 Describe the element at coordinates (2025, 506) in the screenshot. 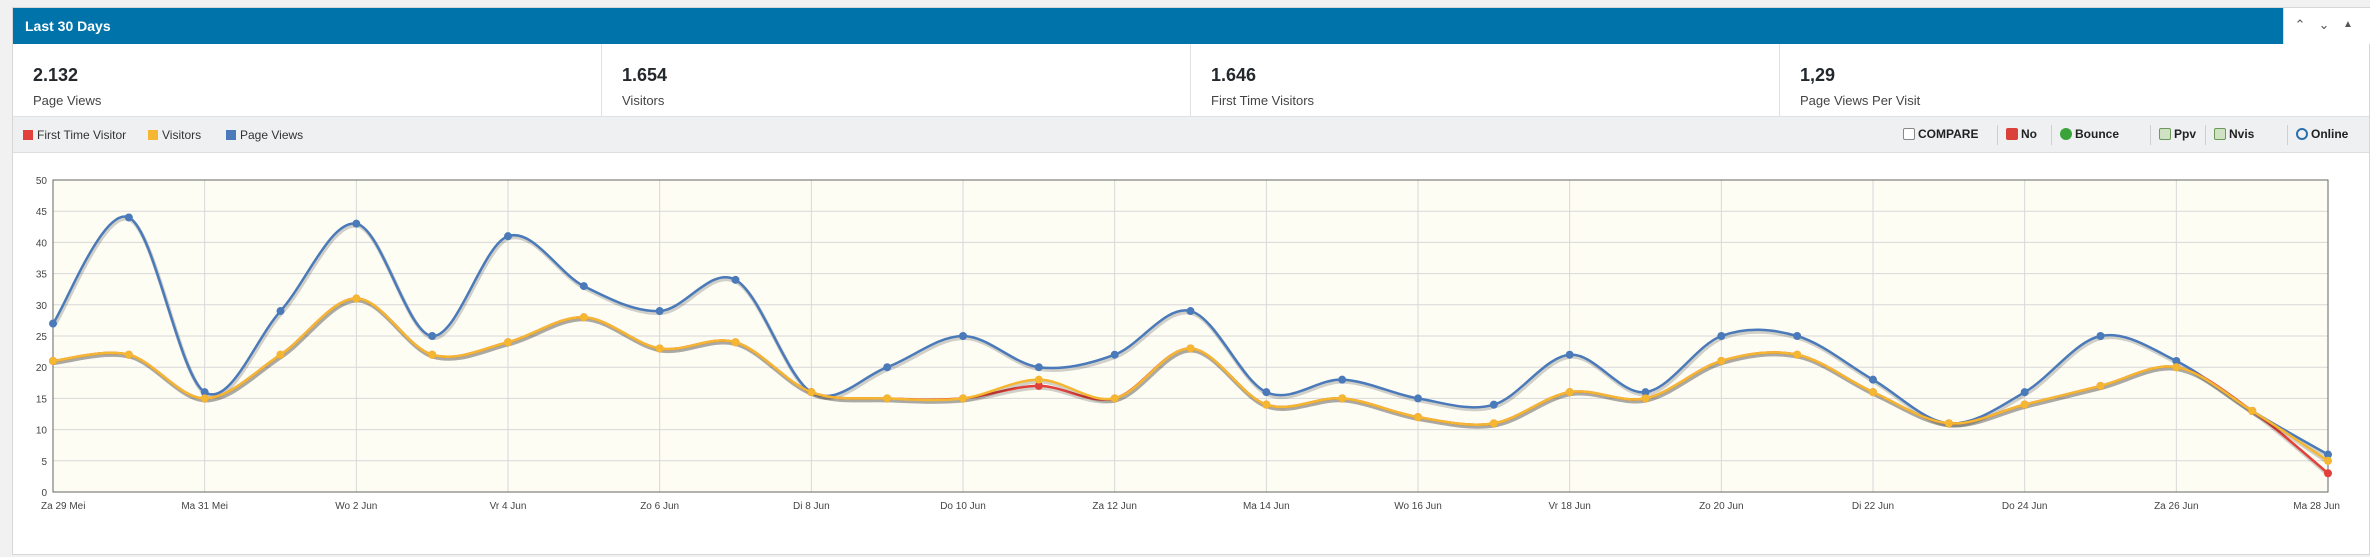

I see `x-tick-label: Do 24 Jun` at that location.